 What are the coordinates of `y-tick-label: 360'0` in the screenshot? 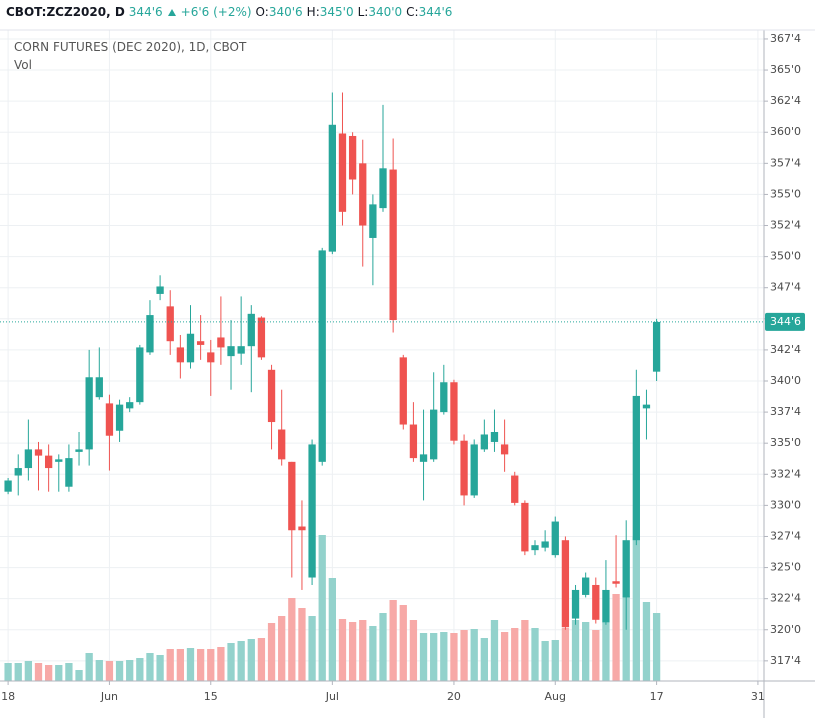 It's located at (785, 131).